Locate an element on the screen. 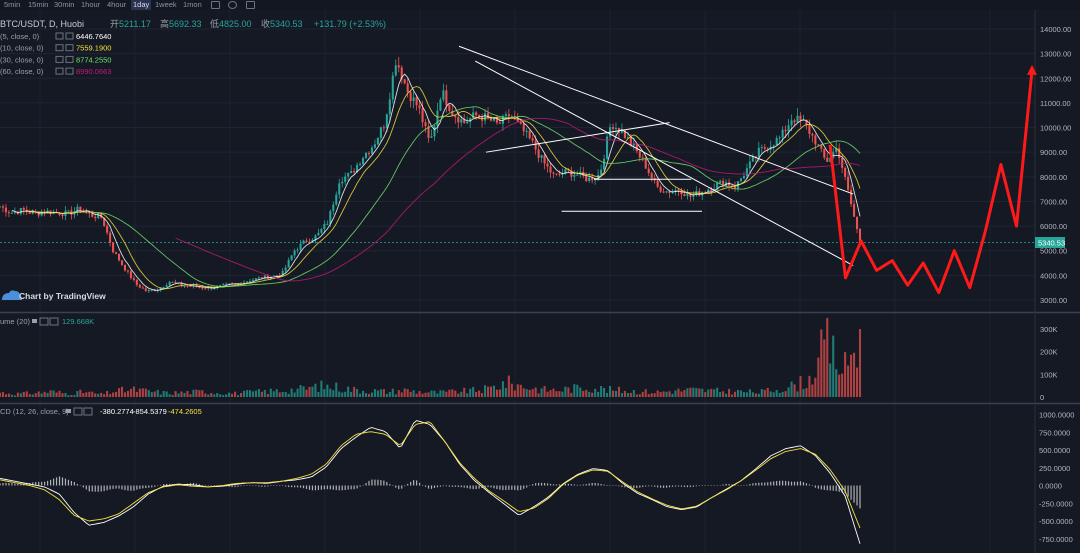 This screenshot has width=1080, height=553. timeframe-1mon: 1mon is located at coordinates (192, 4).